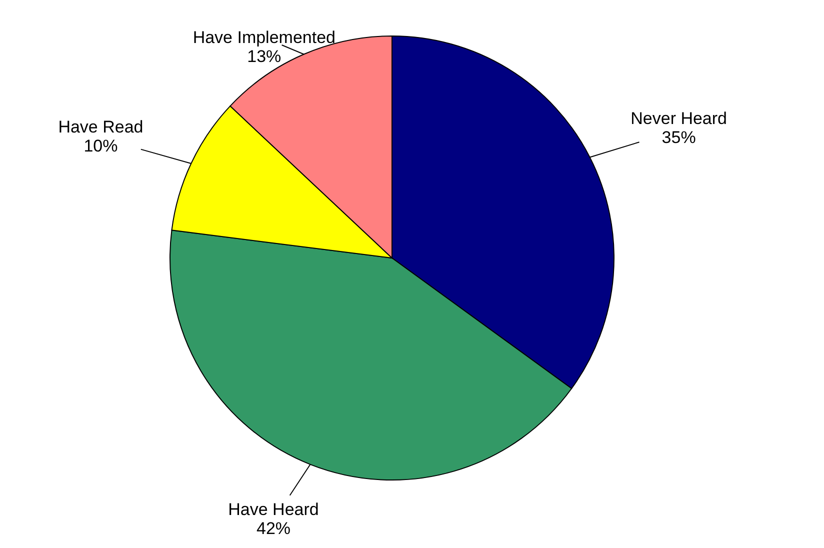 This screenshot has width=824, height=548. What do you see at coordinates (264, 56) in the screenshot?
I see `data-label: 13%` at bounding box center [264, 56].